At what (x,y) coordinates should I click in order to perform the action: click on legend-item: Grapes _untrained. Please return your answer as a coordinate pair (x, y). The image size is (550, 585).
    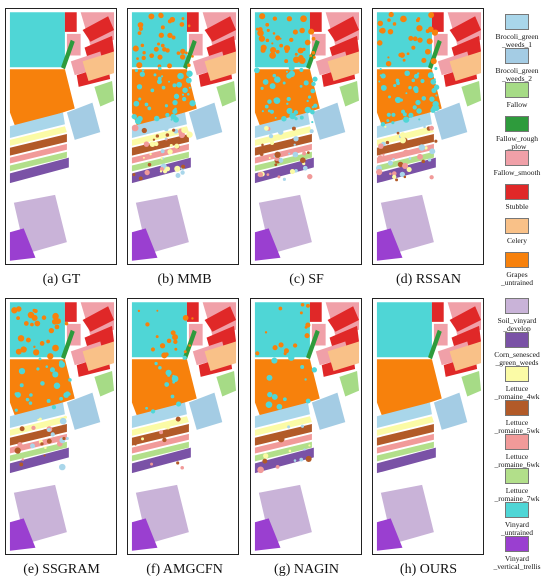
    Looking at the image, I should click on (517, 269).